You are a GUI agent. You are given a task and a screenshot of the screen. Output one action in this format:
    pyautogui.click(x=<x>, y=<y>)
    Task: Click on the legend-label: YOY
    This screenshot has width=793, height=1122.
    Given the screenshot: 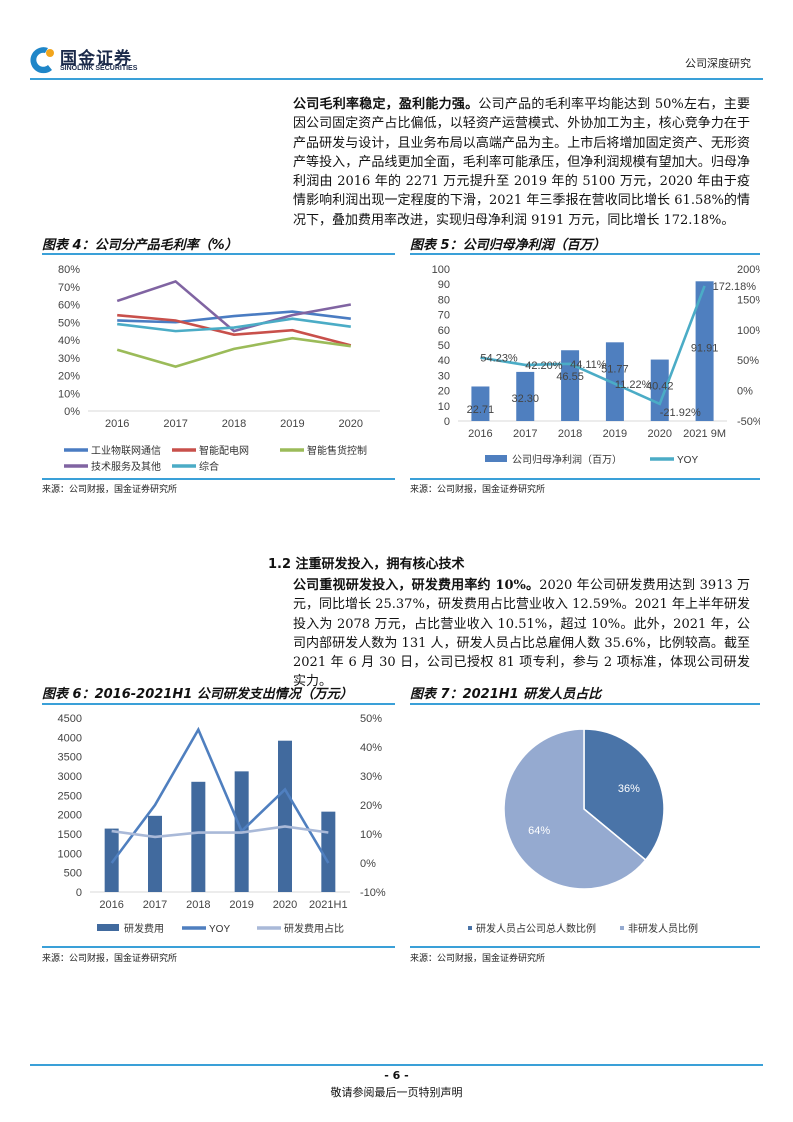 What is the action you would take?
    pyautogui.click(x=219, y=929)
    